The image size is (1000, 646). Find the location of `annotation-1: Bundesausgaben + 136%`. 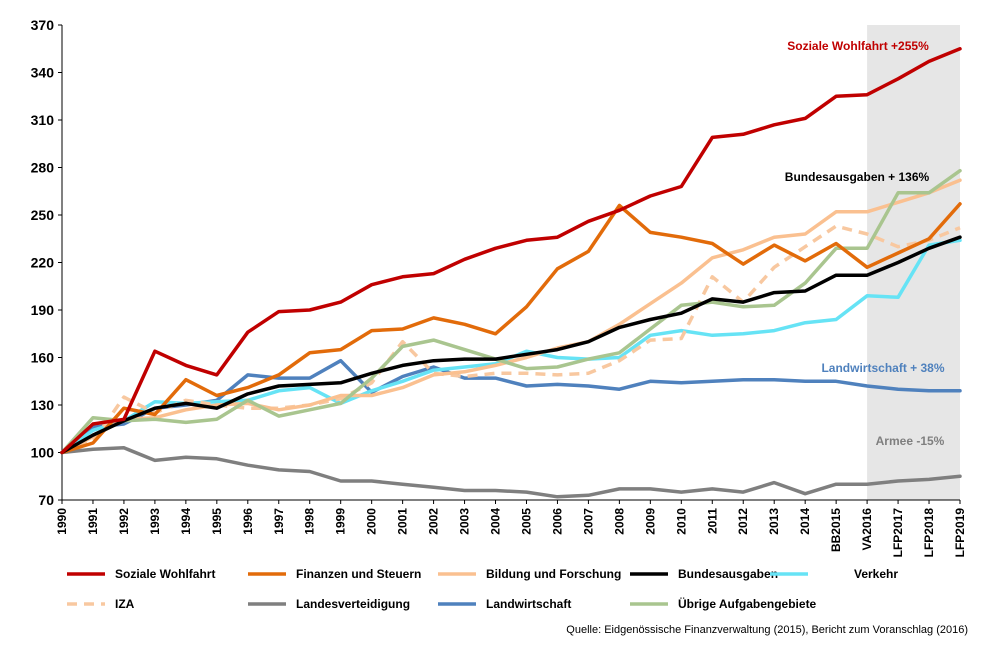

annotation-1: Bundesausgaben + 136% is located at coordinates (857, 177).